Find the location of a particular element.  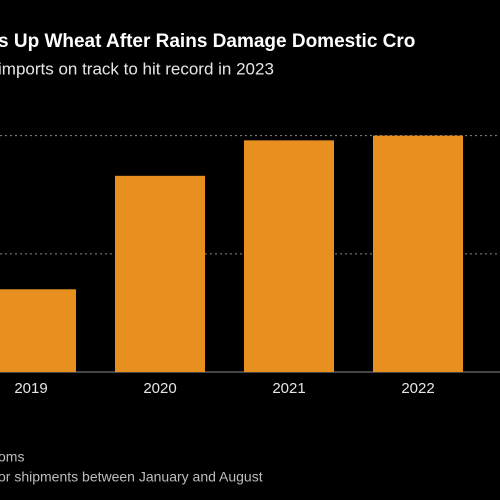

chart-subtitle: imports on track to hit record in 2023 is located at coordinates (137, 68).